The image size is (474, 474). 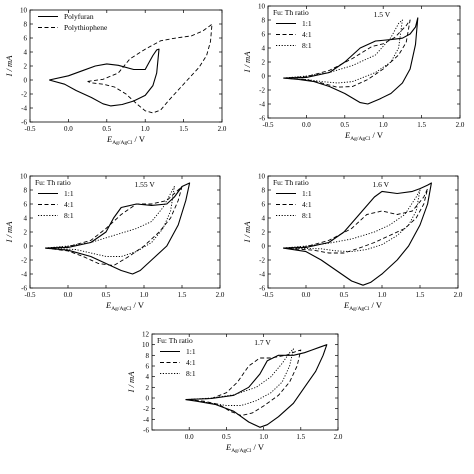 What do you see at coordinates (228, 447) in the screenshot?
I see `x-axis-symbol: E` at bounding box center [228, 447].